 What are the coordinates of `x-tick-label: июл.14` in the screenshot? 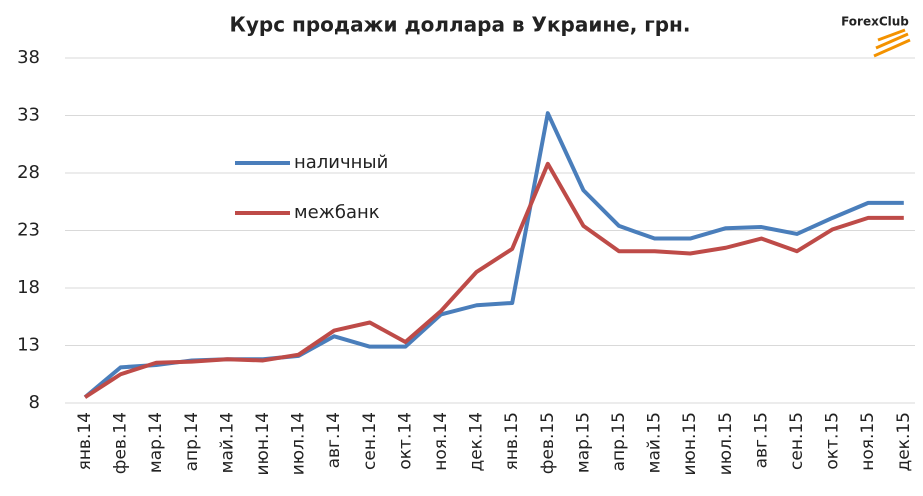 It's located at (299, 443).